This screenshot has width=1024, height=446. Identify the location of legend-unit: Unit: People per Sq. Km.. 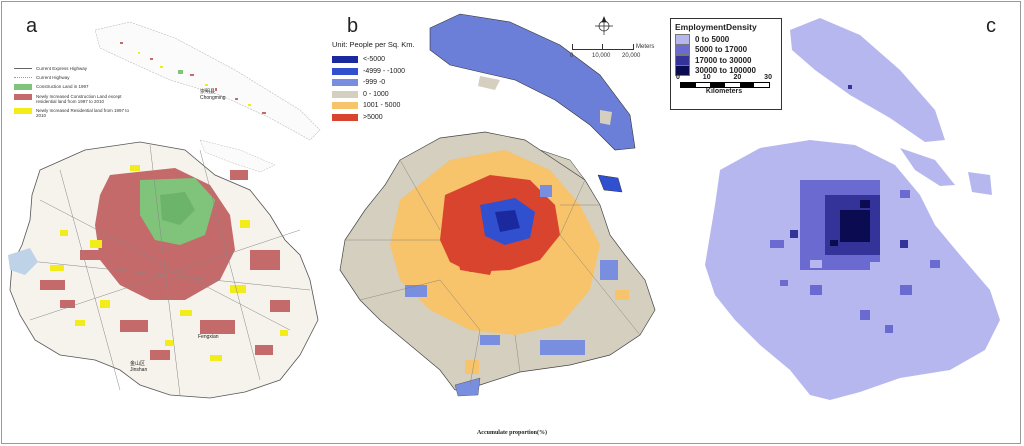
(373, 44).